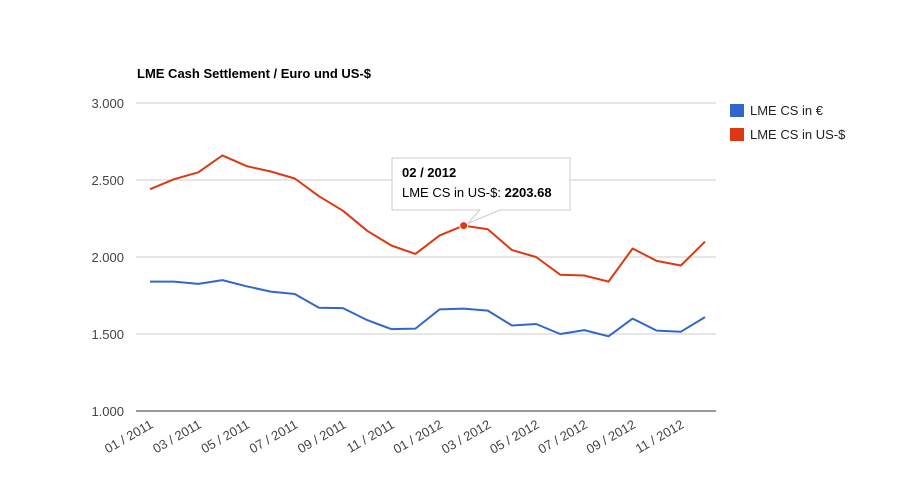 This screenshot has width=900, height=493. I want to click on x-tick-label: 07 / 2011, so click(274, 437).